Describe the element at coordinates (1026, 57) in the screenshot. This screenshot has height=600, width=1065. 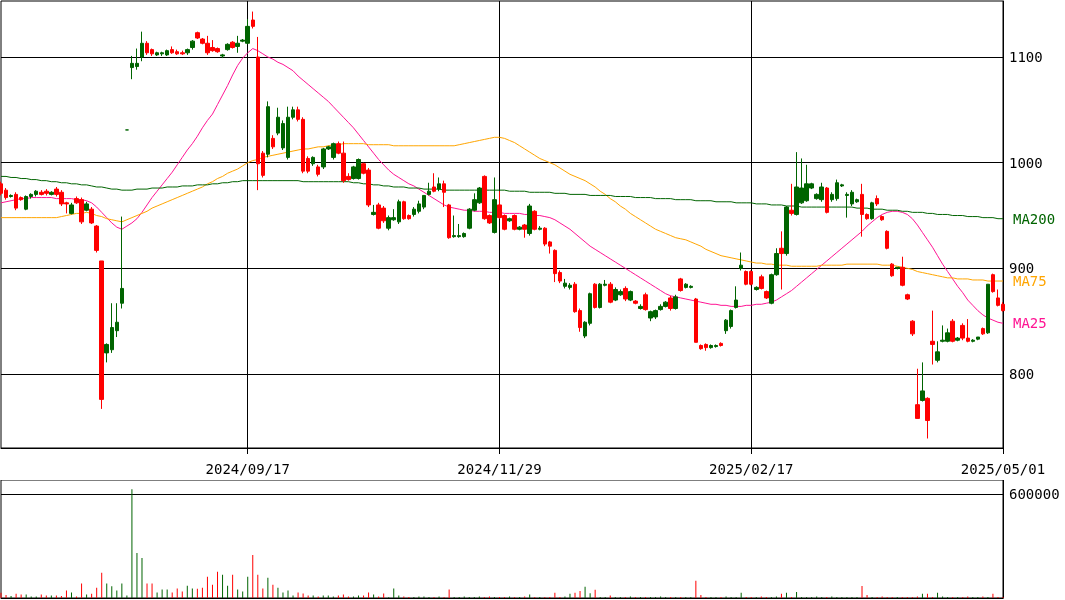
I see `y-tick-label: 1100` at that location.